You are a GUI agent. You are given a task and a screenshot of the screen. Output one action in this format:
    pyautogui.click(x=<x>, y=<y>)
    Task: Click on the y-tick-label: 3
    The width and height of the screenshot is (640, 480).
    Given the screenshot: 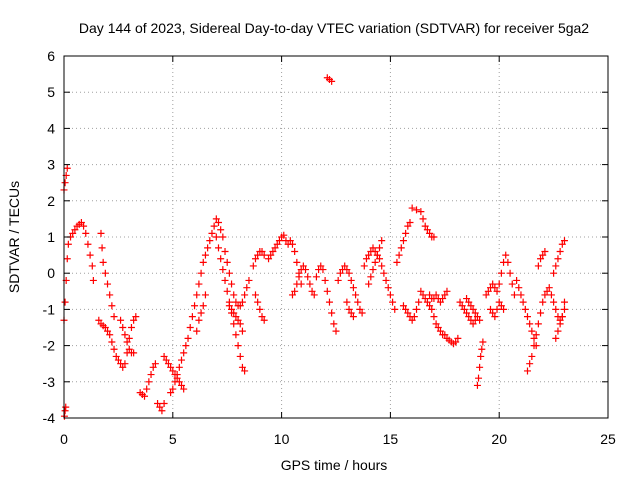 What is the action you would take?
    pyautogui.click(x=51, y=165)
    